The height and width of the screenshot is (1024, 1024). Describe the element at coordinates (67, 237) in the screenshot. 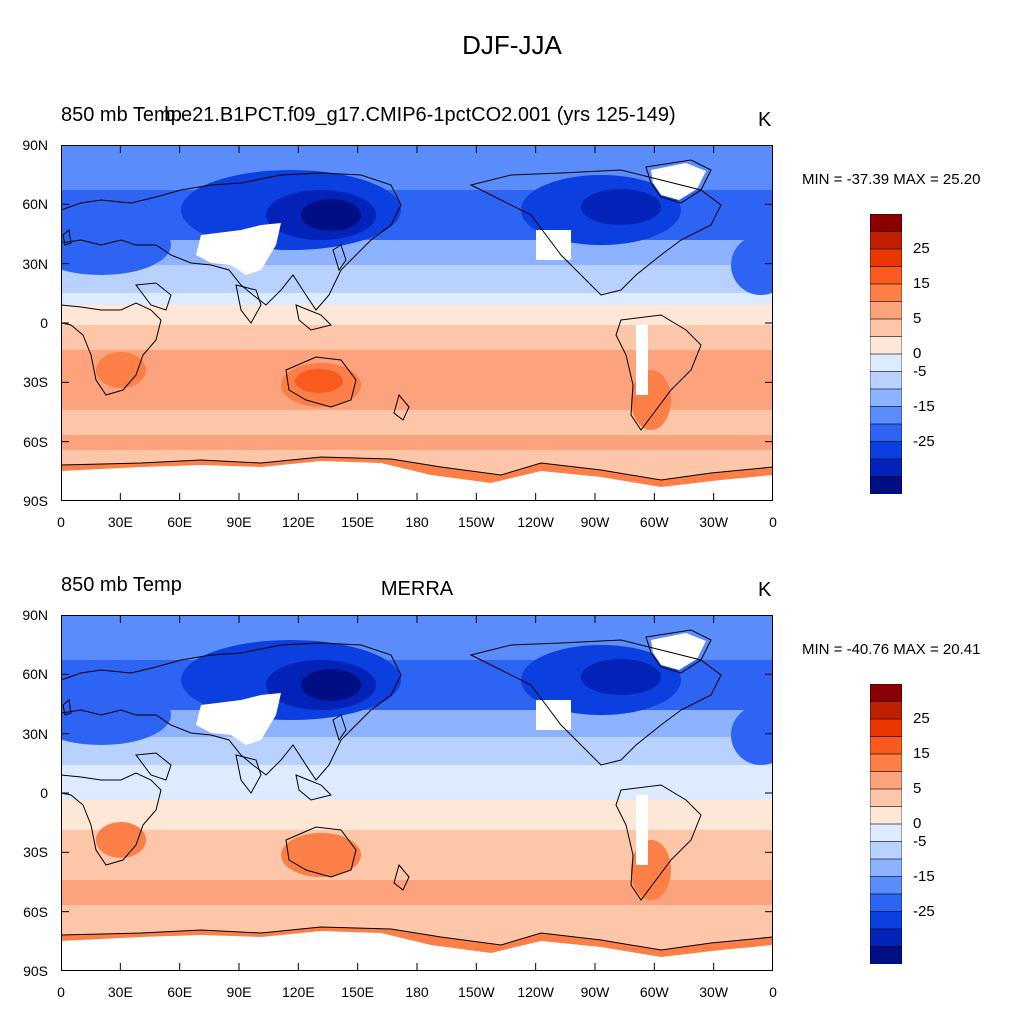

I see `coastline-uk` at that location.